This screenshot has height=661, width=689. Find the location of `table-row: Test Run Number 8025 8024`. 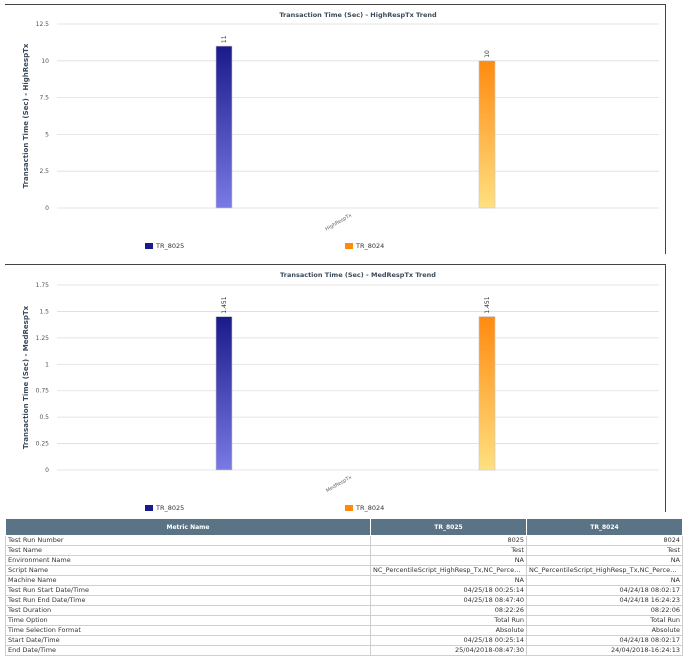

table-row: Test Run Number 8025 8024 is located at coordinates (344, 540).